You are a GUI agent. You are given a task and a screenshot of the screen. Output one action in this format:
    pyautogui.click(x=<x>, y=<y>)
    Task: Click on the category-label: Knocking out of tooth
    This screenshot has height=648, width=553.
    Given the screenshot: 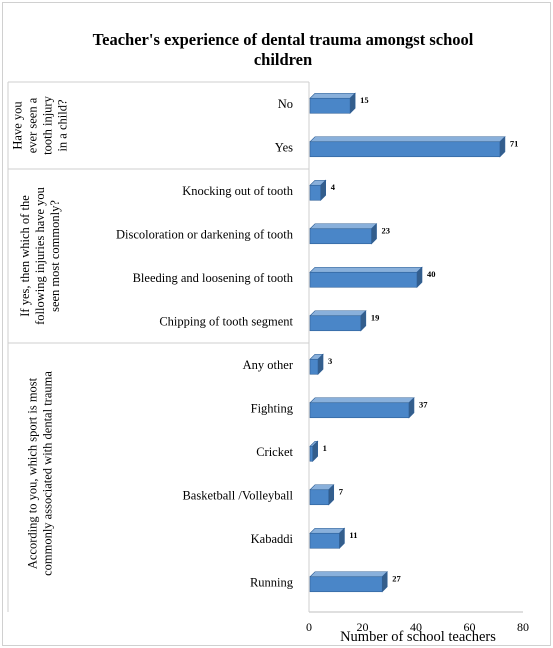 What is the action you would take?
    pyautogui.click(x=238, y=191)
    